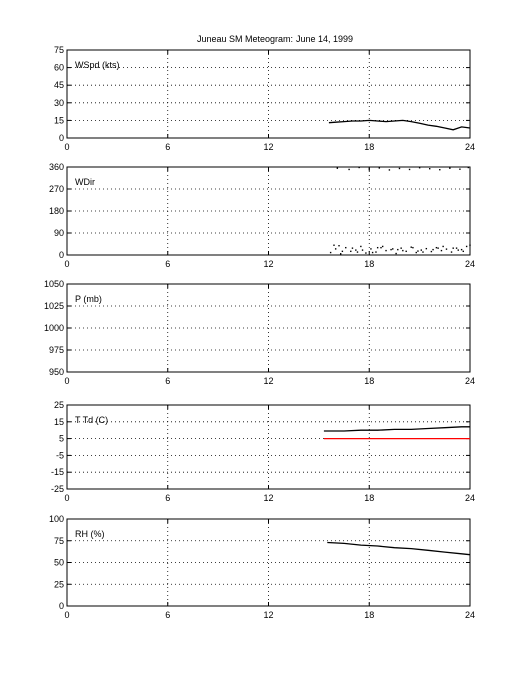  What do you see at coordinates (369, 381) in the screenshot?
I see `pressure-xtick-label-3: 18` at bounding box center [369, 381].